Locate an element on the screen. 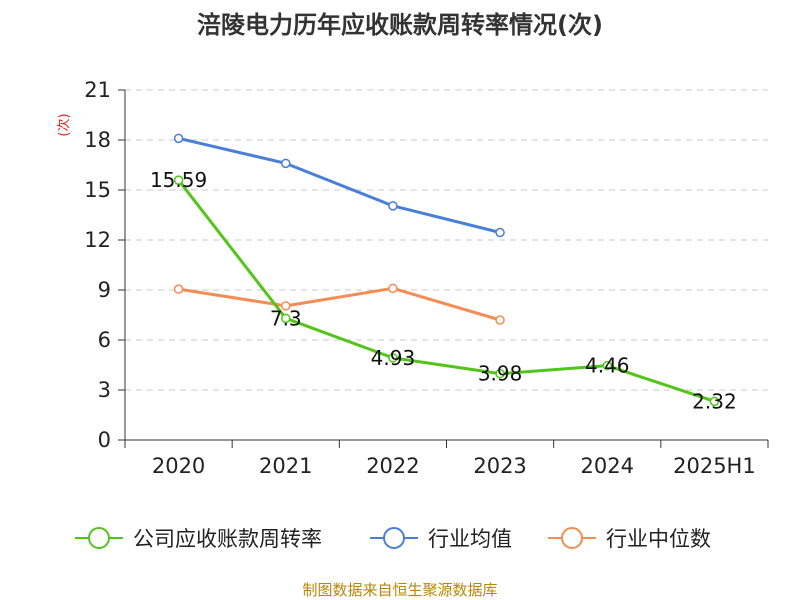  source-note: 制图数据来自恒生聚源数据库 is located at coordinates (399, 590).